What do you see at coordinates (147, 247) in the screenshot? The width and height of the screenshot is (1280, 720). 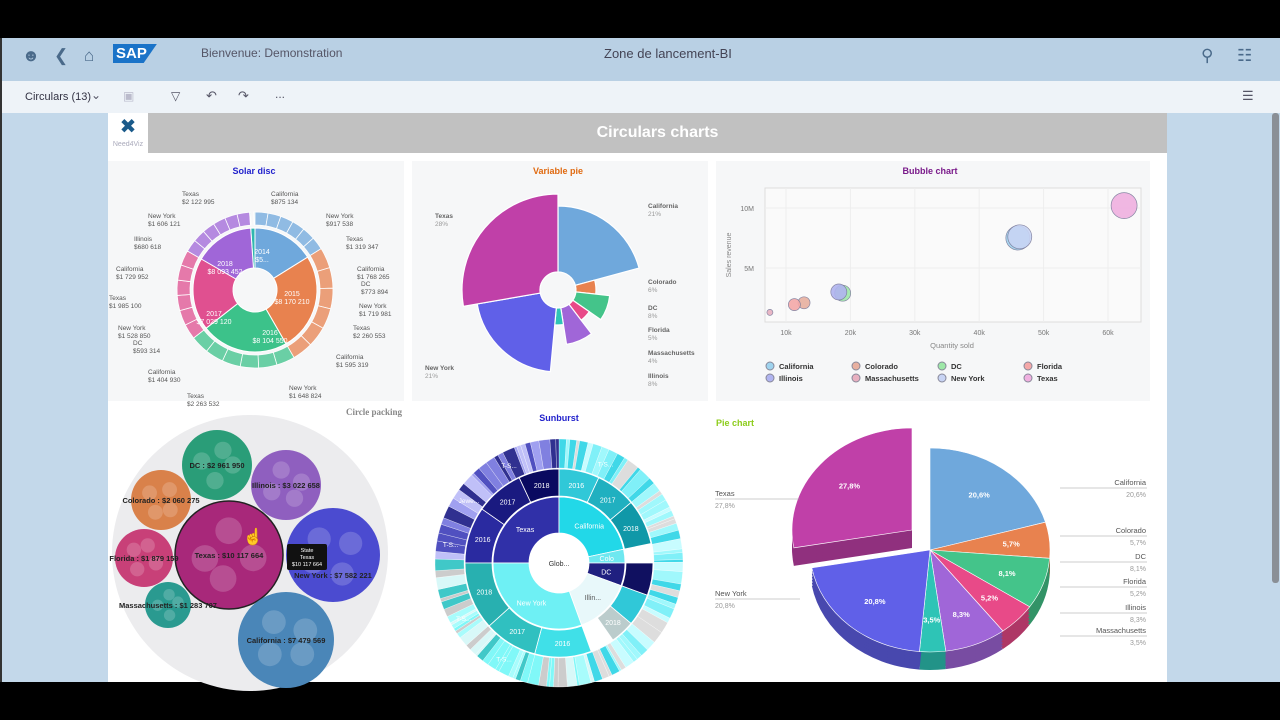 I see `solar-outer-value: $680 618` at bounding box center [147, 247].